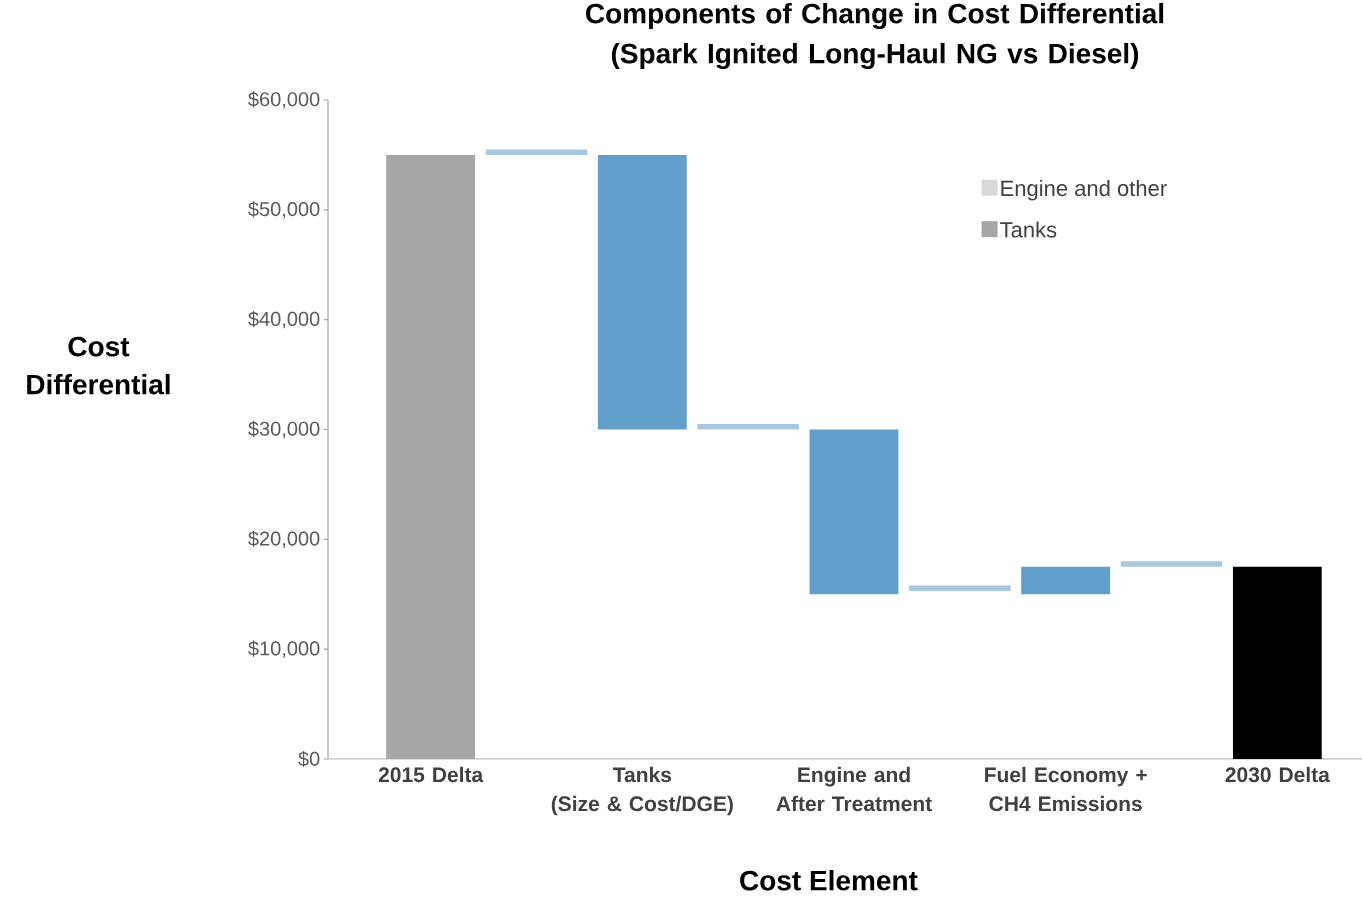 The width and height of the screenshot is (1363, 897). What do you see at coordinates (284, 210) in the screenshot?
I see `y-tick-label: $50,000` at bounding box center [284, 210].